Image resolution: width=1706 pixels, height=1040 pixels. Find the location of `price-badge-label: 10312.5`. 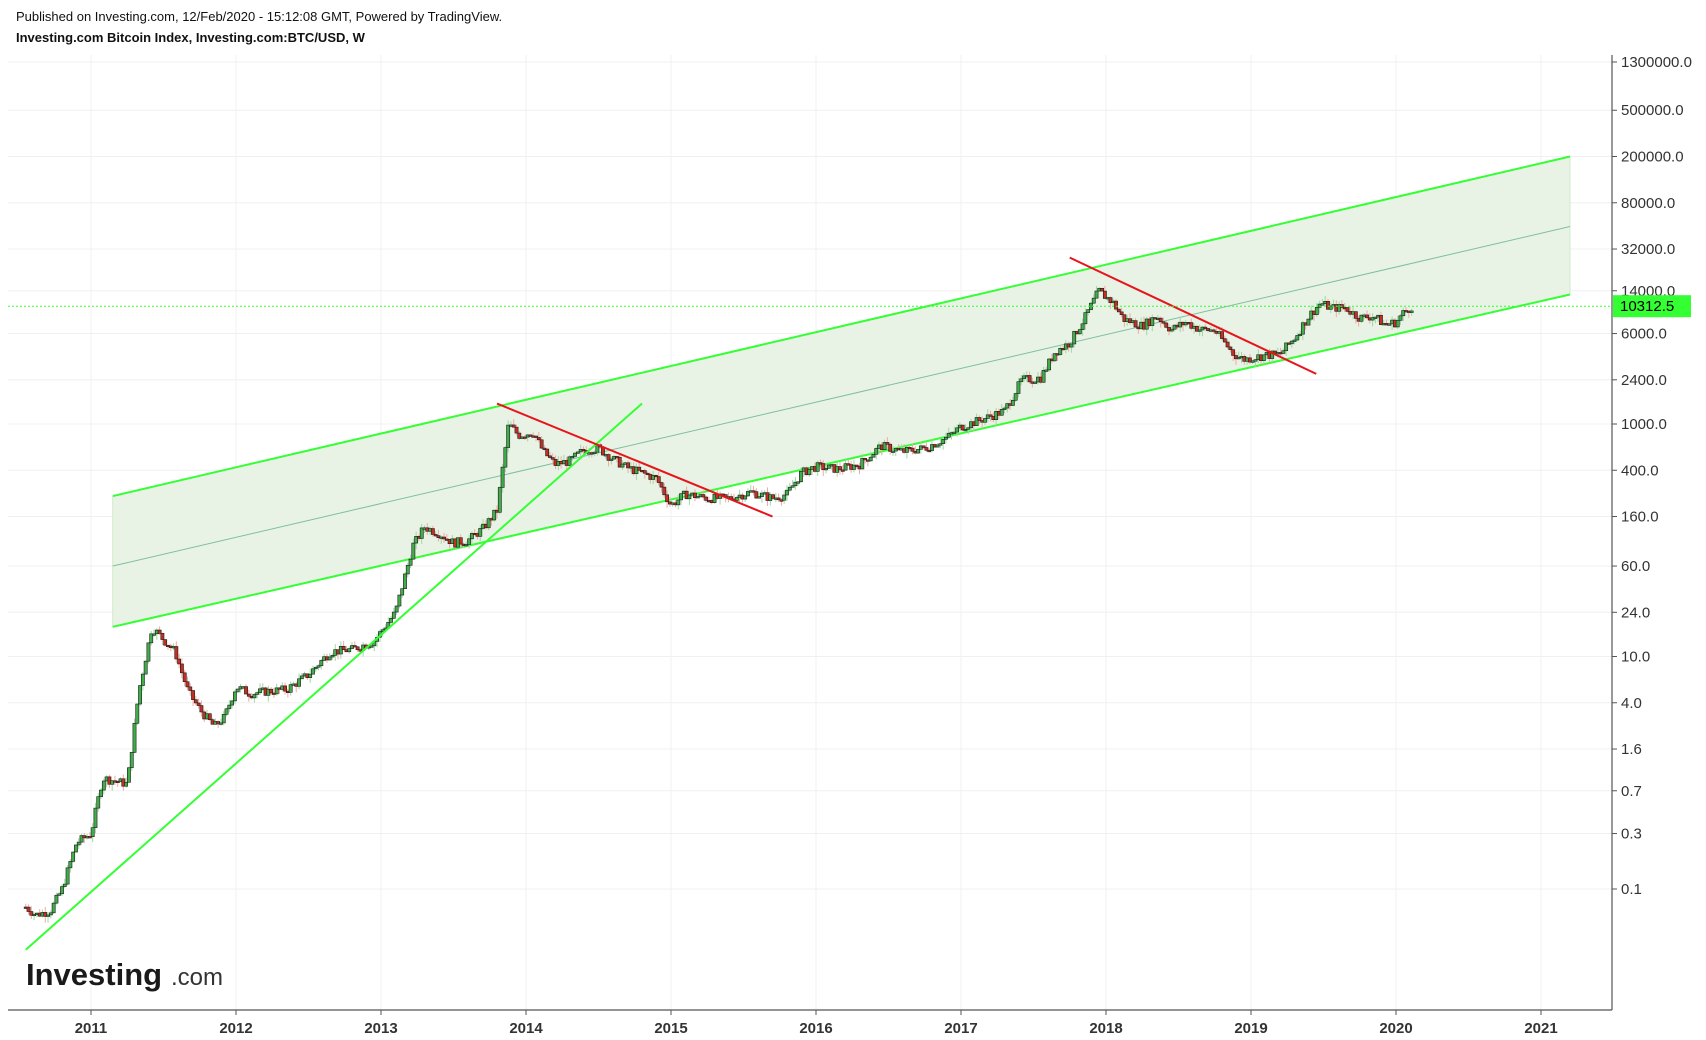

price-badge-label: 10312.5 is located at coordinates (1647, 306).